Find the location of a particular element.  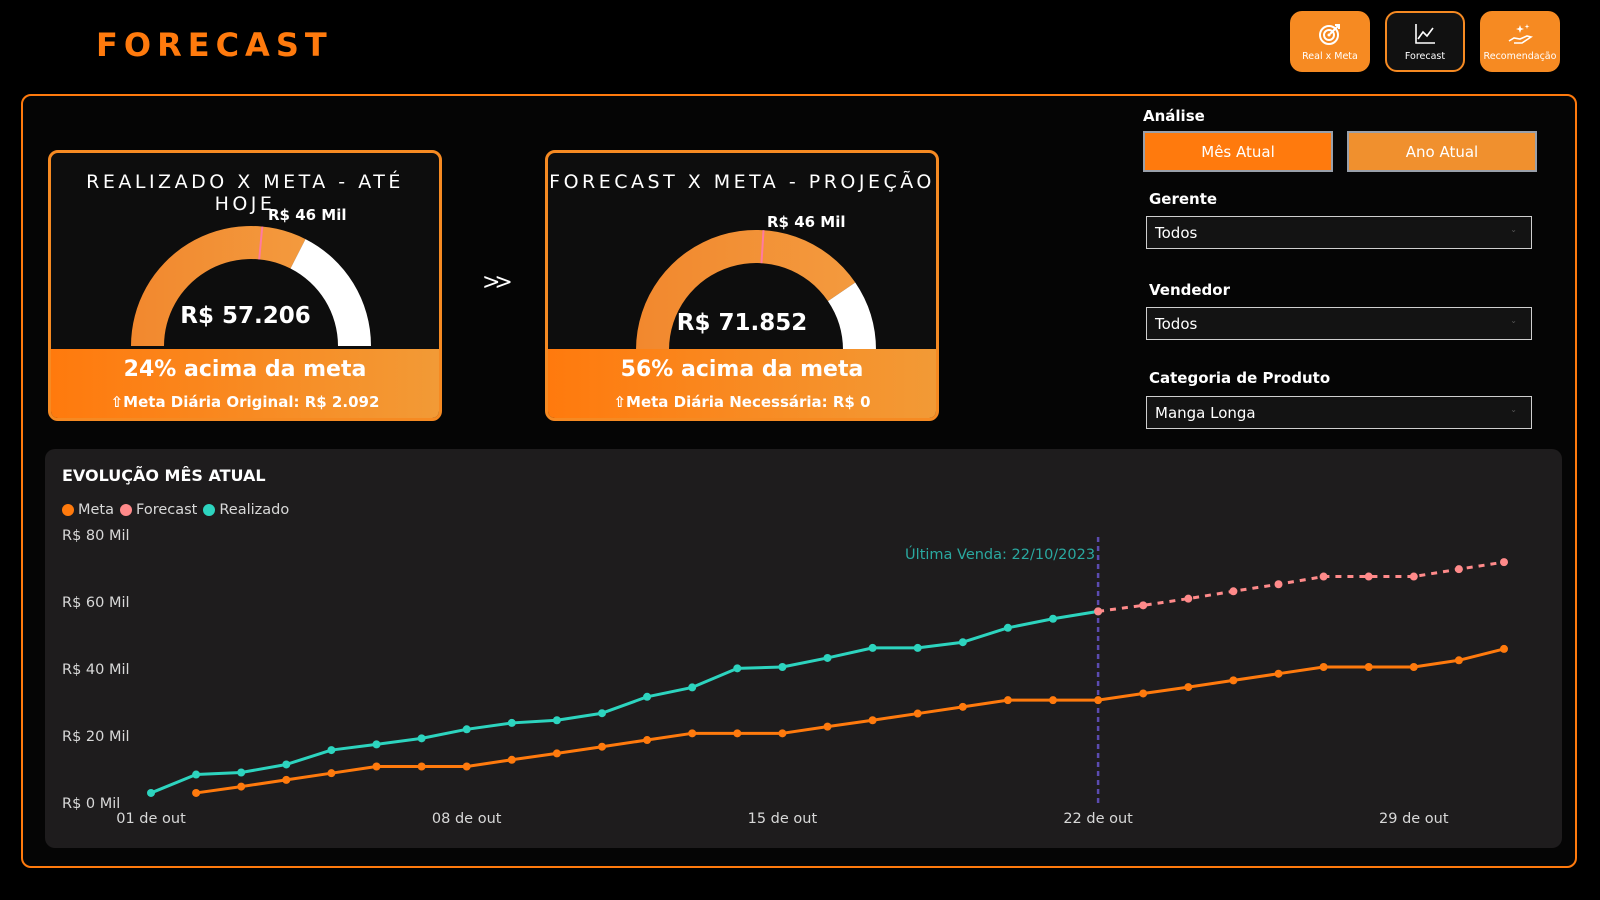

card-title: FORECAST X META - PROJEÇÃO is located at coordinates (742, 182).